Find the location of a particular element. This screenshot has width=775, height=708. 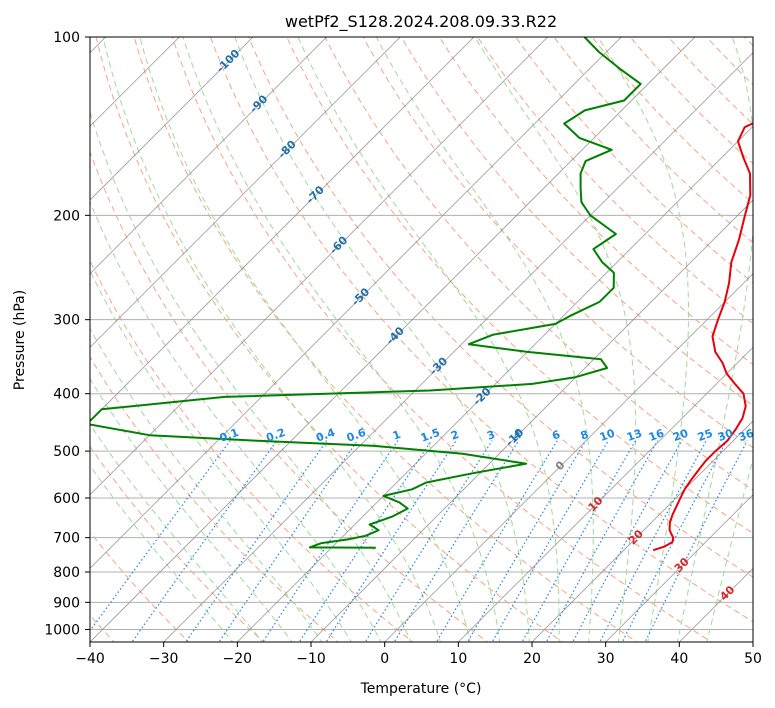

x-tick-label: −10 is located at coordinates (311, 659).